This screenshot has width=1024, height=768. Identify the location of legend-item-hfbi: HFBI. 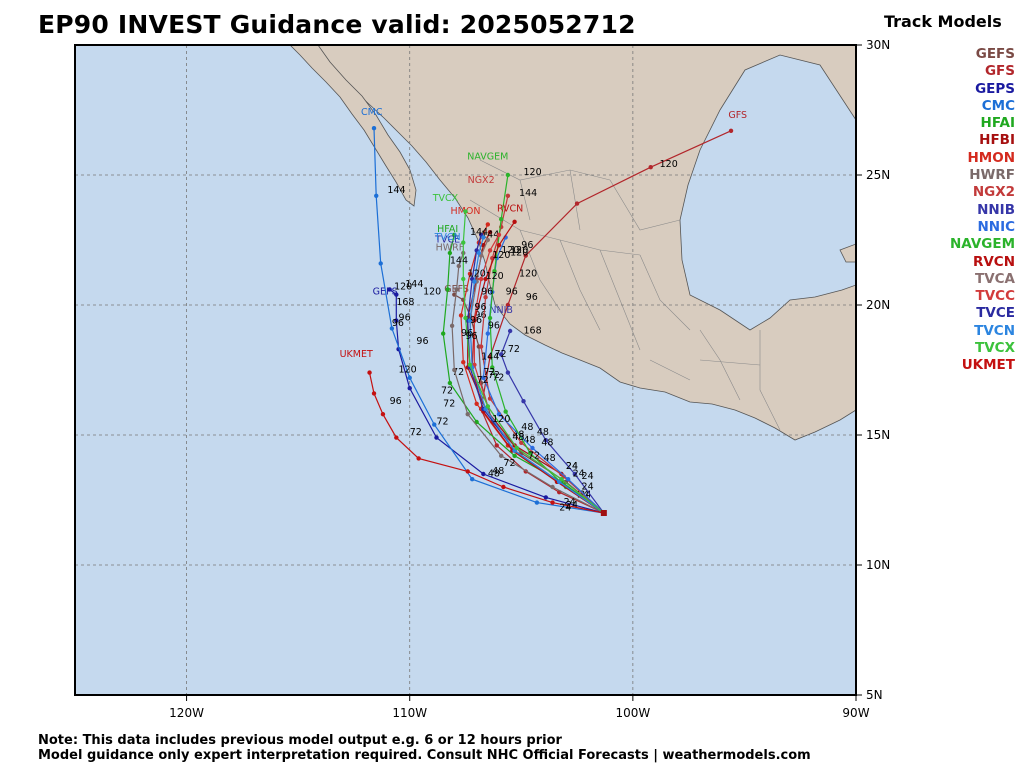
(997, 140).